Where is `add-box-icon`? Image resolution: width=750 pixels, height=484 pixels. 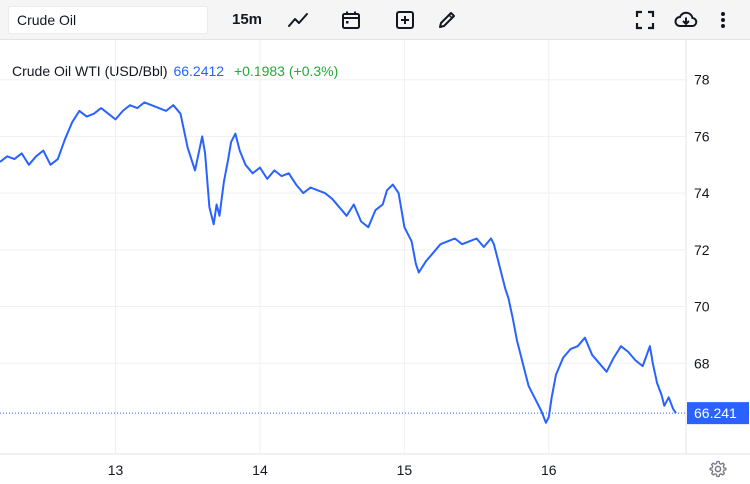
add-box-icon is located at coordinates (405, 20).